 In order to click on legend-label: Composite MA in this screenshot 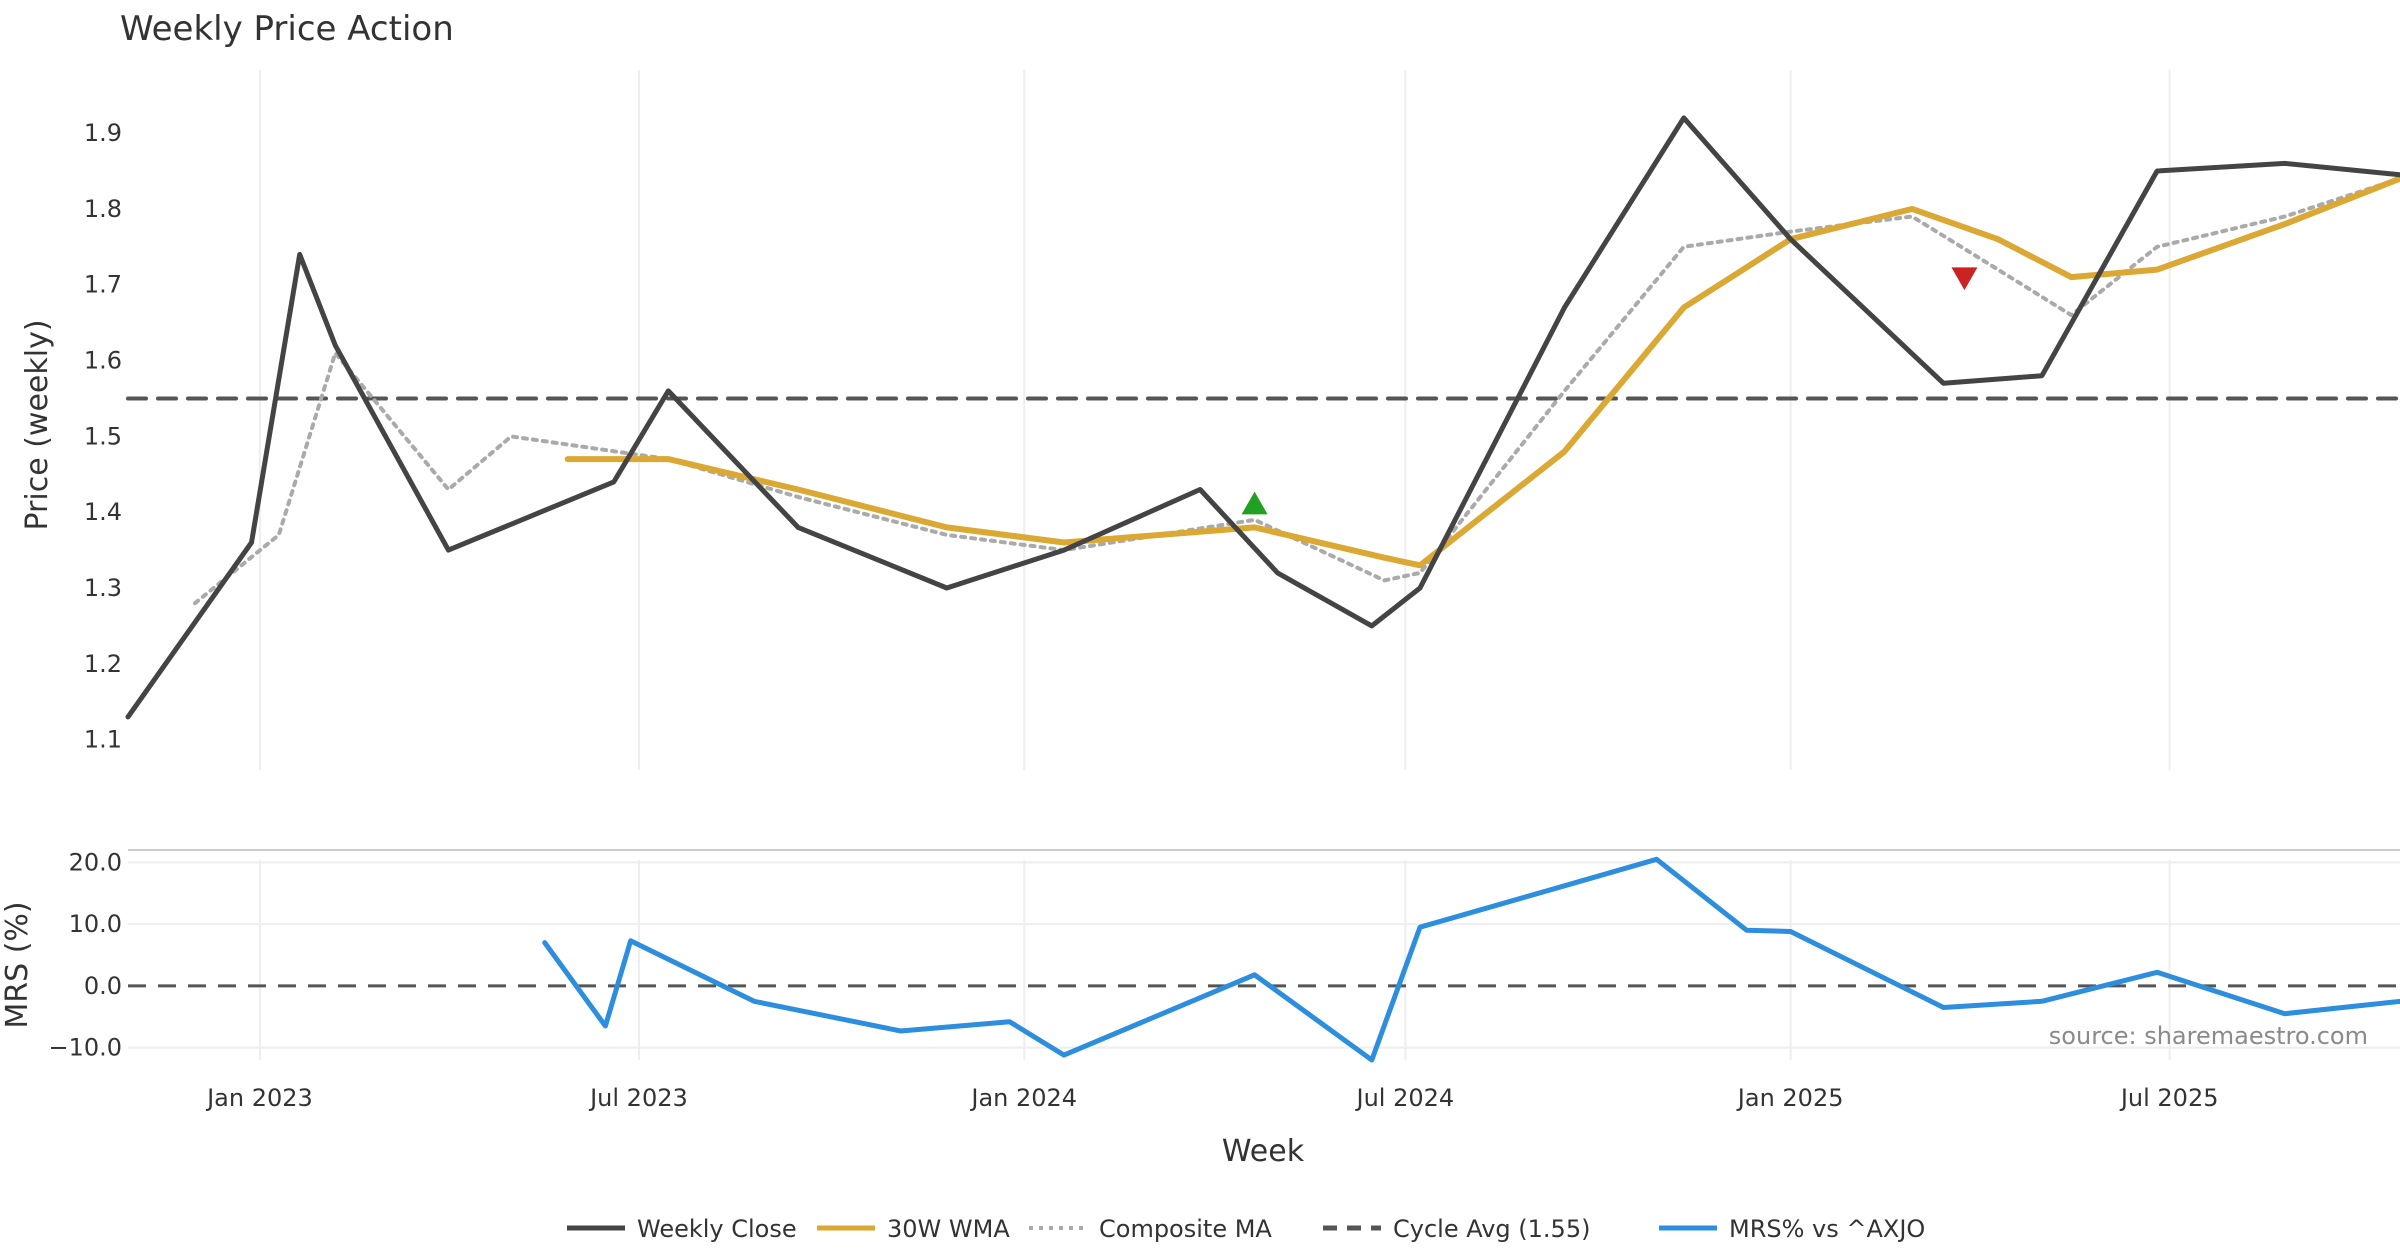, I will do `click(1185, 1229)`.